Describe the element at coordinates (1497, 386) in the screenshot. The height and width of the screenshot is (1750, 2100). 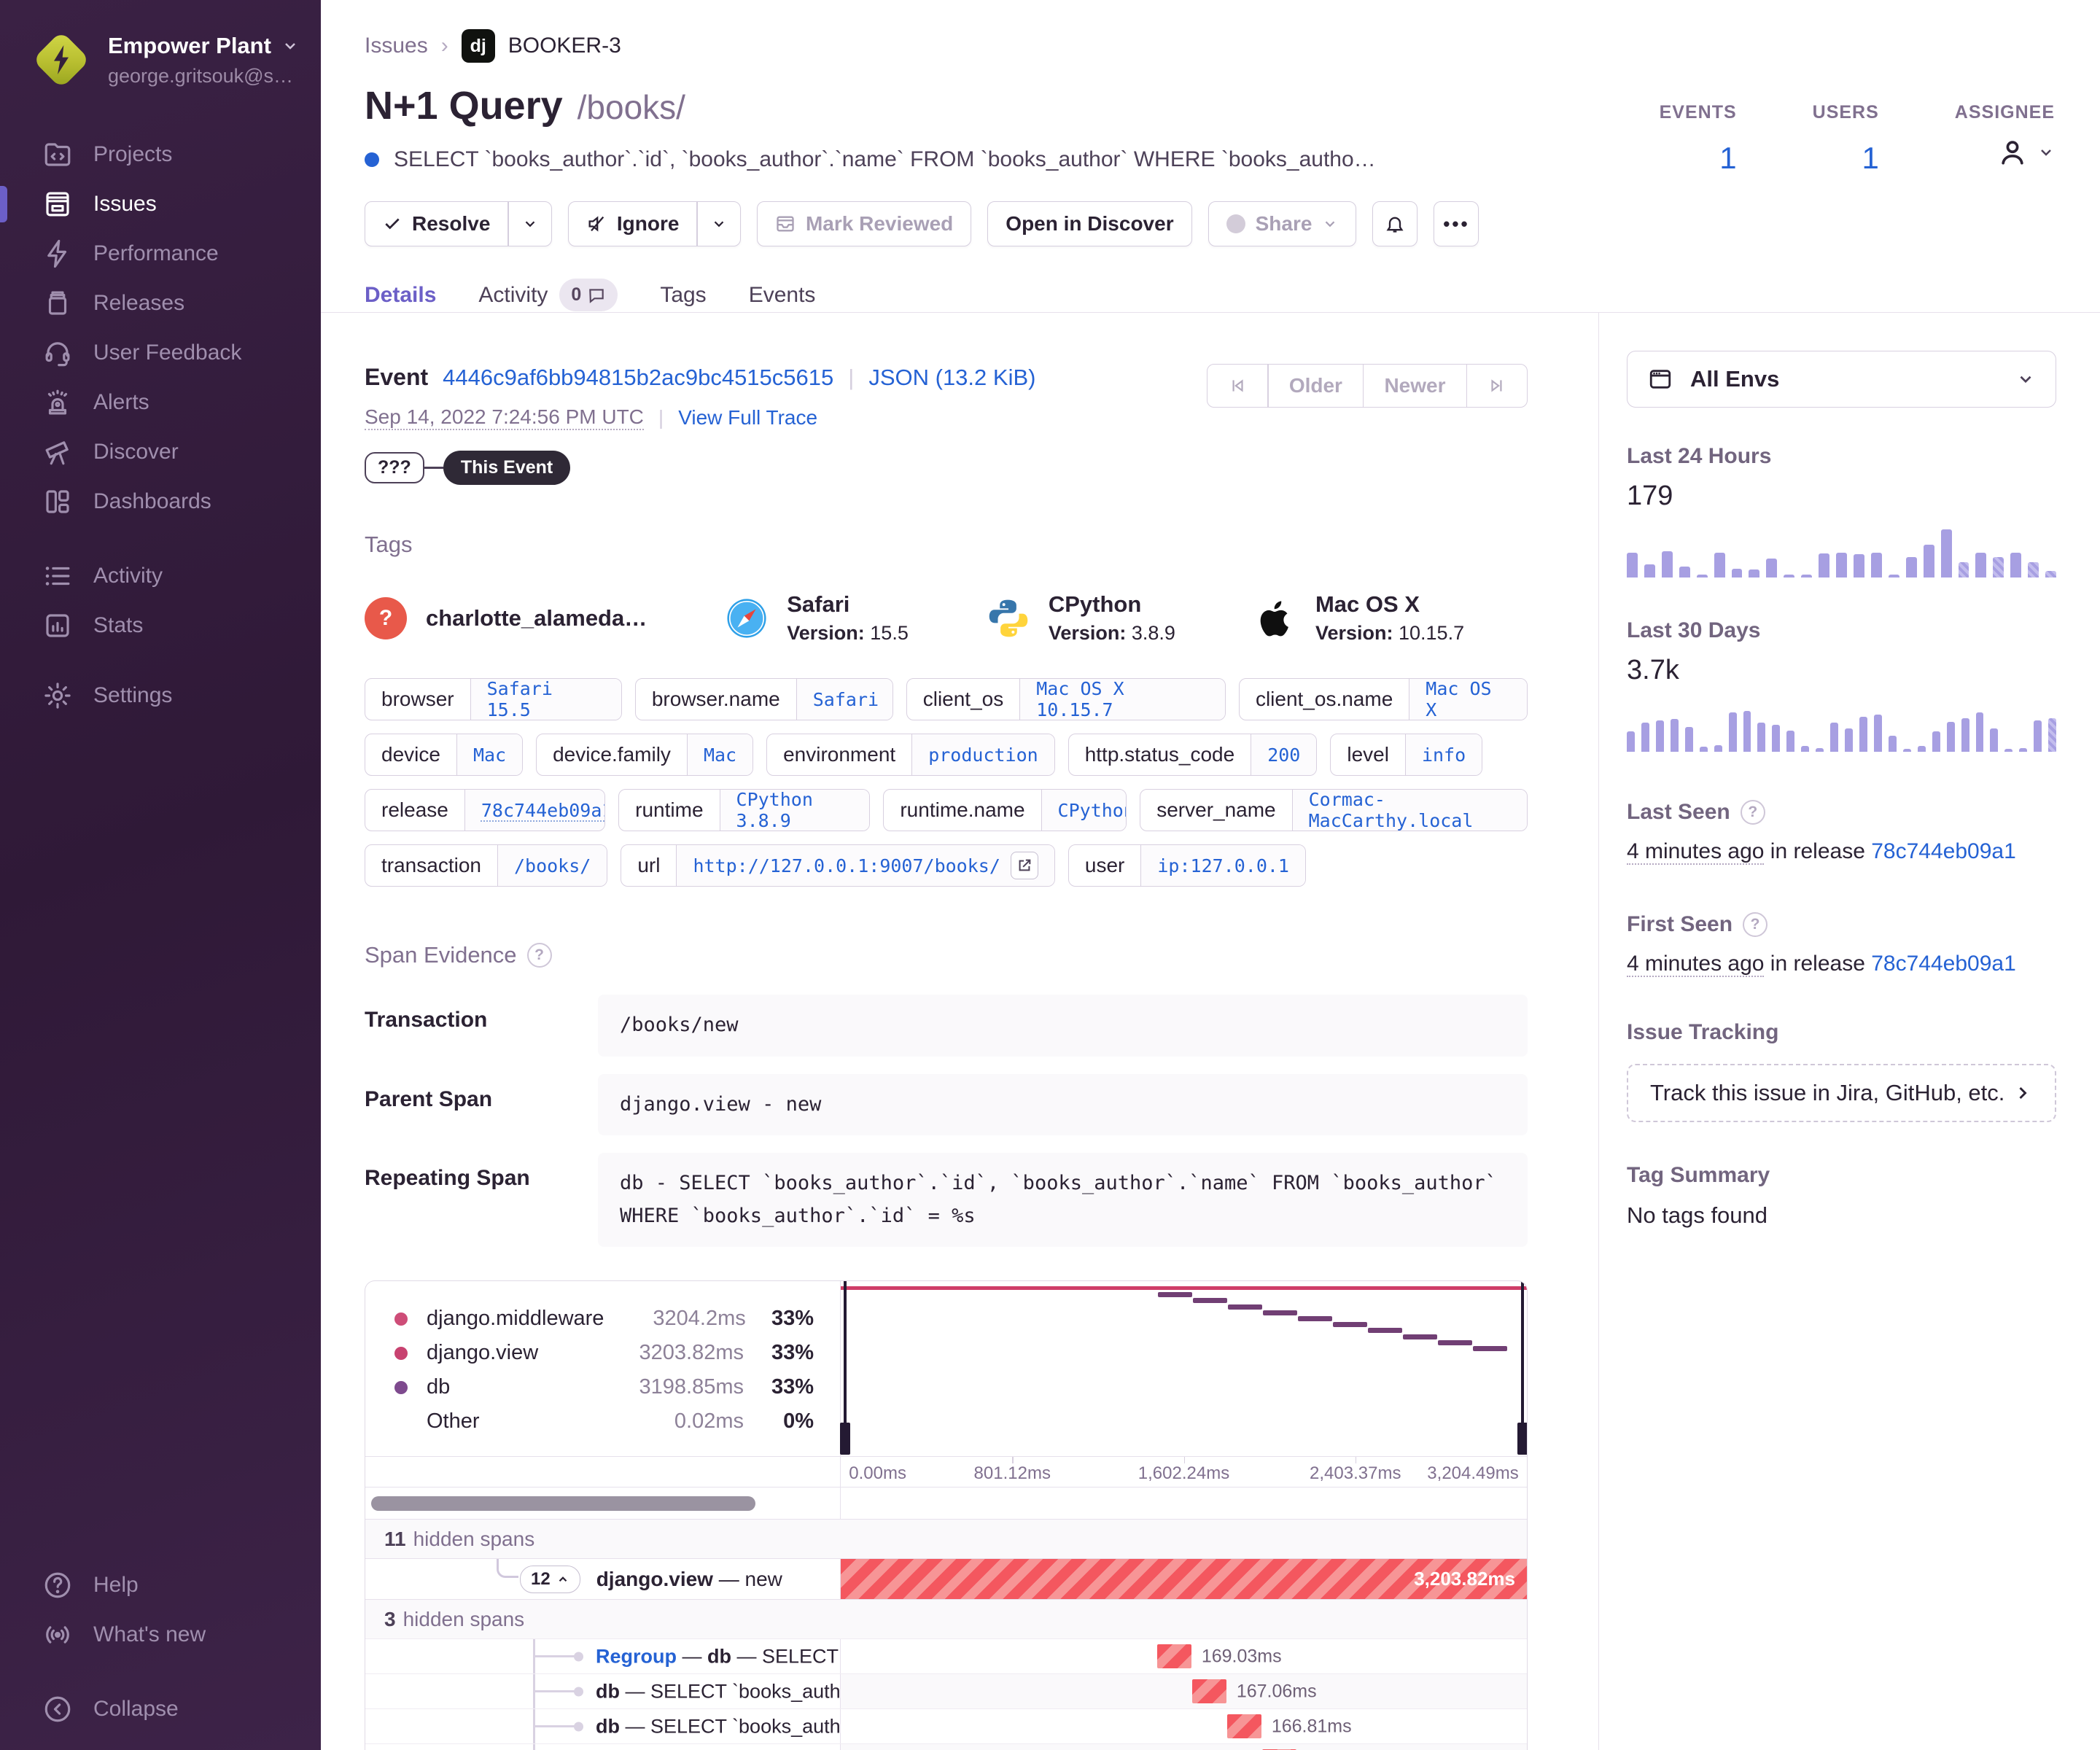
I see `skip-to-latest-button` at that location.